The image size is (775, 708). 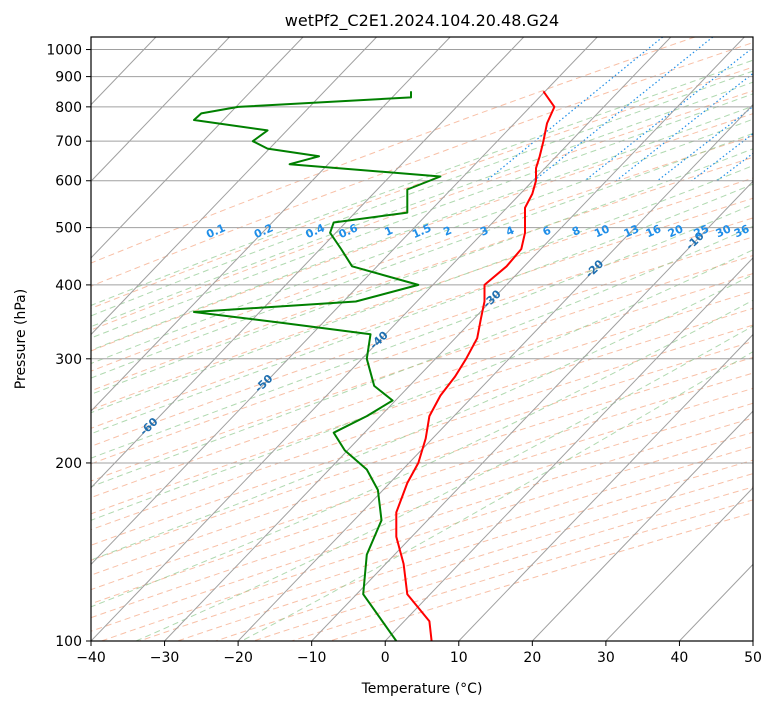 What do you see at coordinates (724, 231) in the screenshot?
I see `mixing-ratio-label: 30` at bounding box center [724, 231].